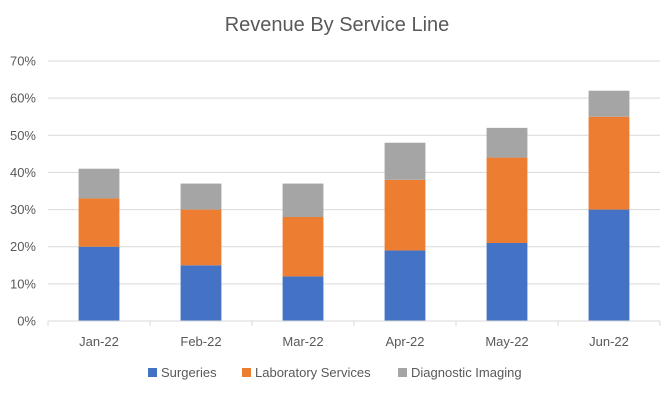  Describe the element at coordinates (23, 209) in the screenshot. I see `y-tick-label: 30%` at that location.